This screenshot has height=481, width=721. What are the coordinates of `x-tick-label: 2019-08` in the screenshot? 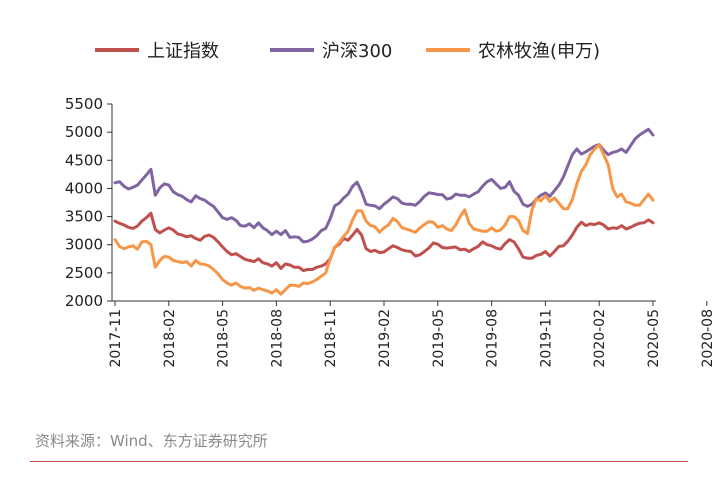 It's located at (493, 338).